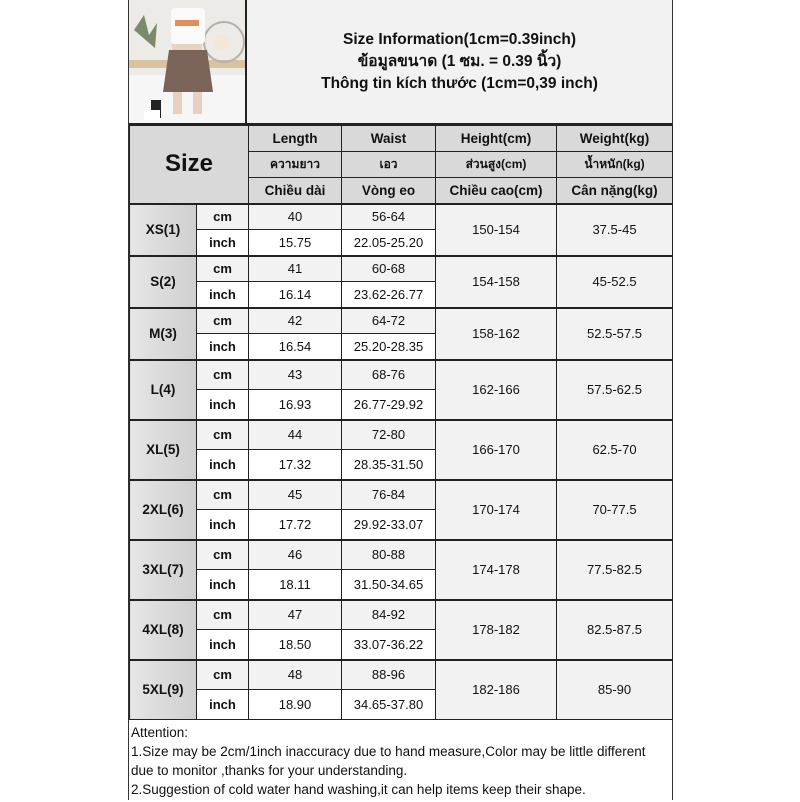 The height and width of the screenshot is (802, 800). Describe the element at coordinates (614, 281) in the screenshot. I see `weight-range: 45-52.5` at that location.